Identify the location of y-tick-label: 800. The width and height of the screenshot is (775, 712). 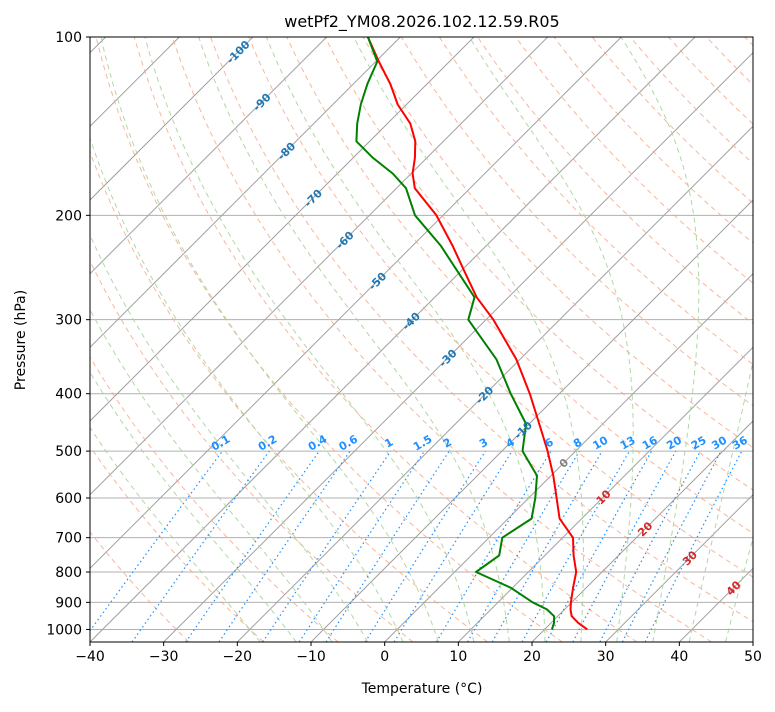
(68, 573).